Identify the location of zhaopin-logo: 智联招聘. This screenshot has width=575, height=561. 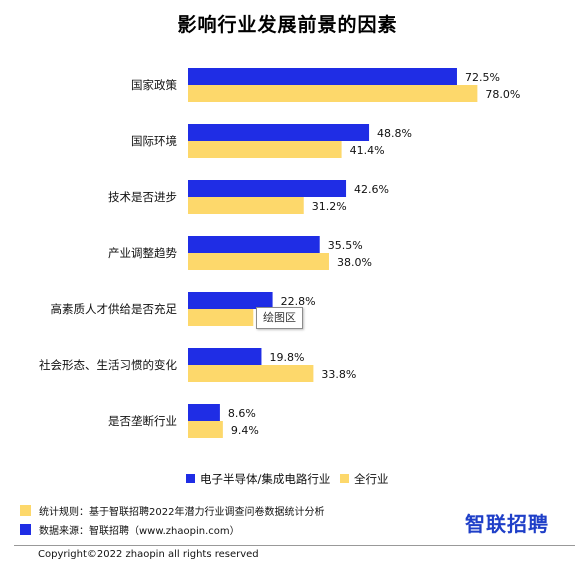
(507, 524).